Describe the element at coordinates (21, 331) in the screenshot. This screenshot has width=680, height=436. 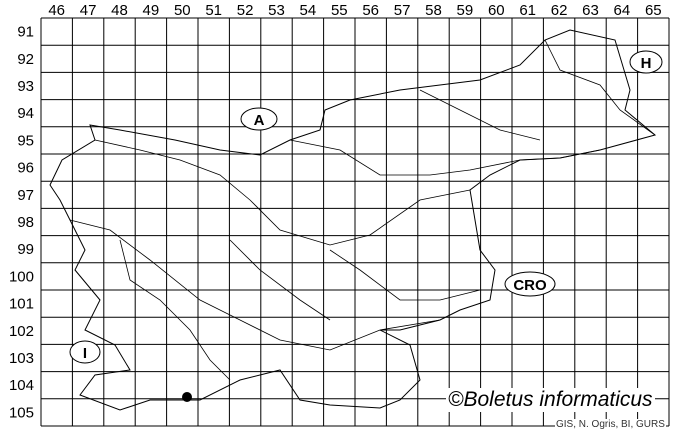
I see `row-label: 102` at that location.